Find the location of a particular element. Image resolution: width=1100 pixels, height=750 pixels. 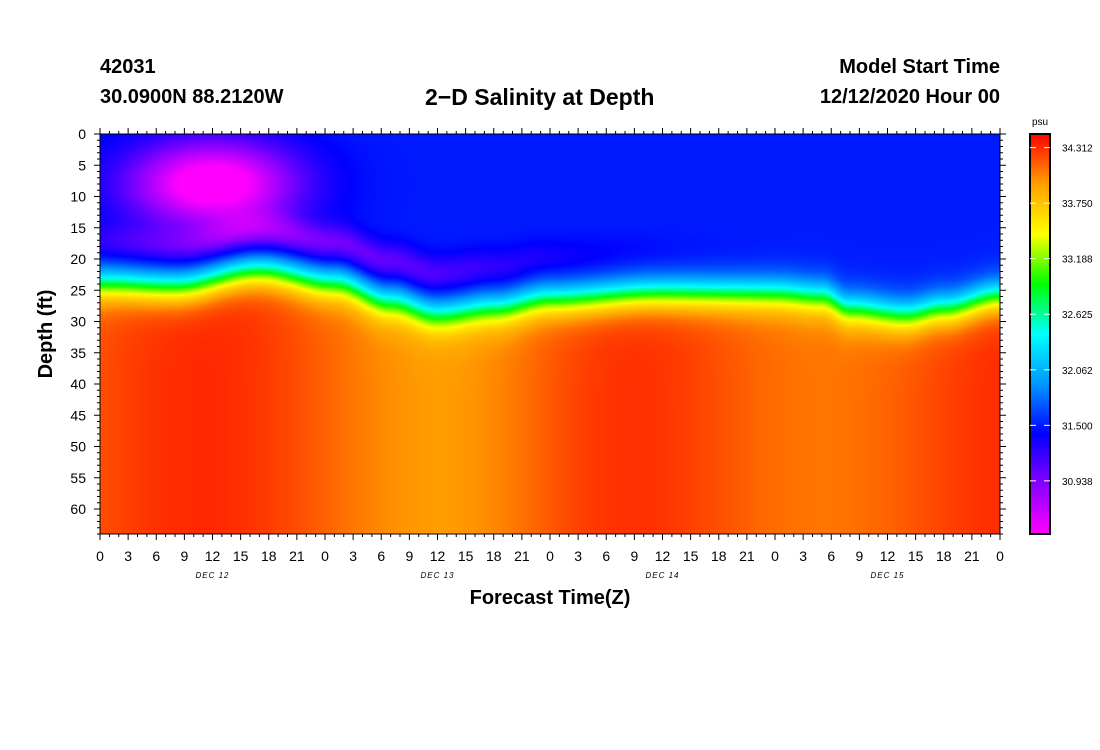

y-tick-label: 0 is located at coordinates (82, 134).